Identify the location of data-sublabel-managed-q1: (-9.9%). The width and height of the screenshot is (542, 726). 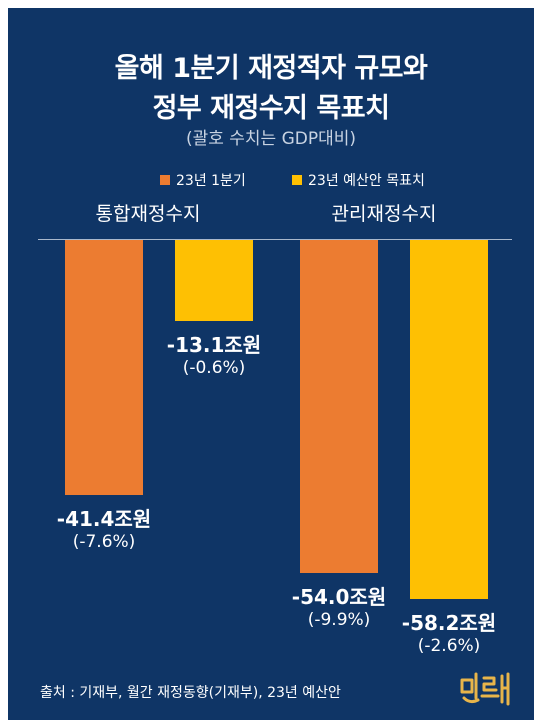
(339, 620).